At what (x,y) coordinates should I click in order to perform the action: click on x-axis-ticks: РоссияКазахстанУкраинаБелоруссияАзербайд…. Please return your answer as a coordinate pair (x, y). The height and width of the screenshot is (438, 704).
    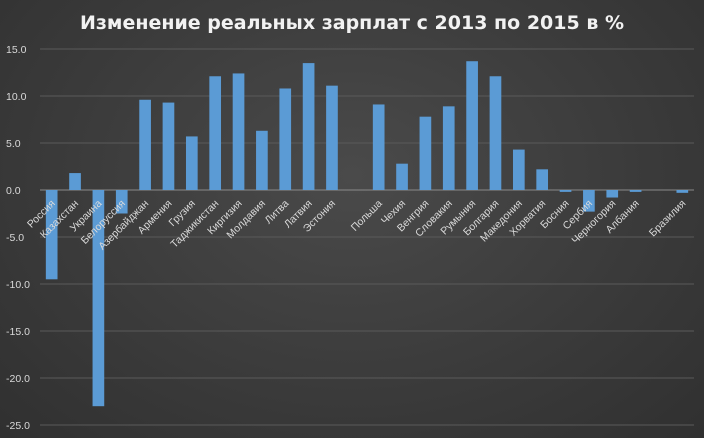
    Looking at the image, I should click on (356, 224).